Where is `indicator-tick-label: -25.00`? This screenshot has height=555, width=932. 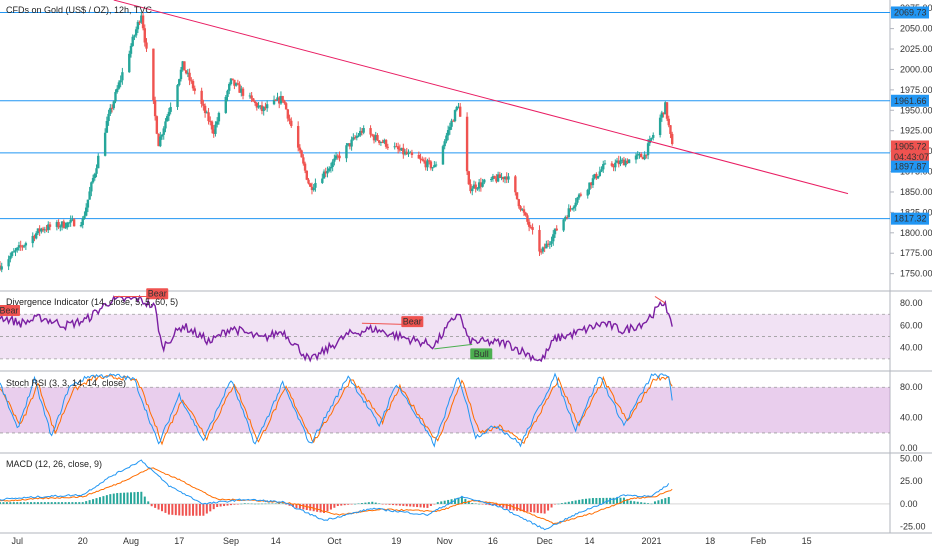 indicator-tick-label: -25.00 is located at coordinates (913, 527).